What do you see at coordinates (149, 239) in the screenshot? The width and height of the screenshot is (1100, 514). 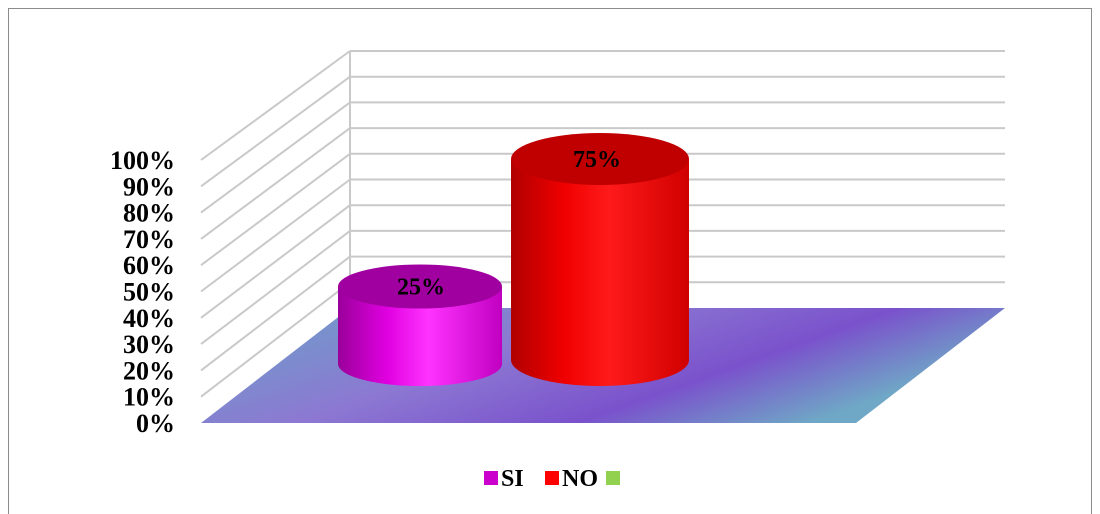 I see `y-tick-label: 70%` at bounding box center [149, 239].